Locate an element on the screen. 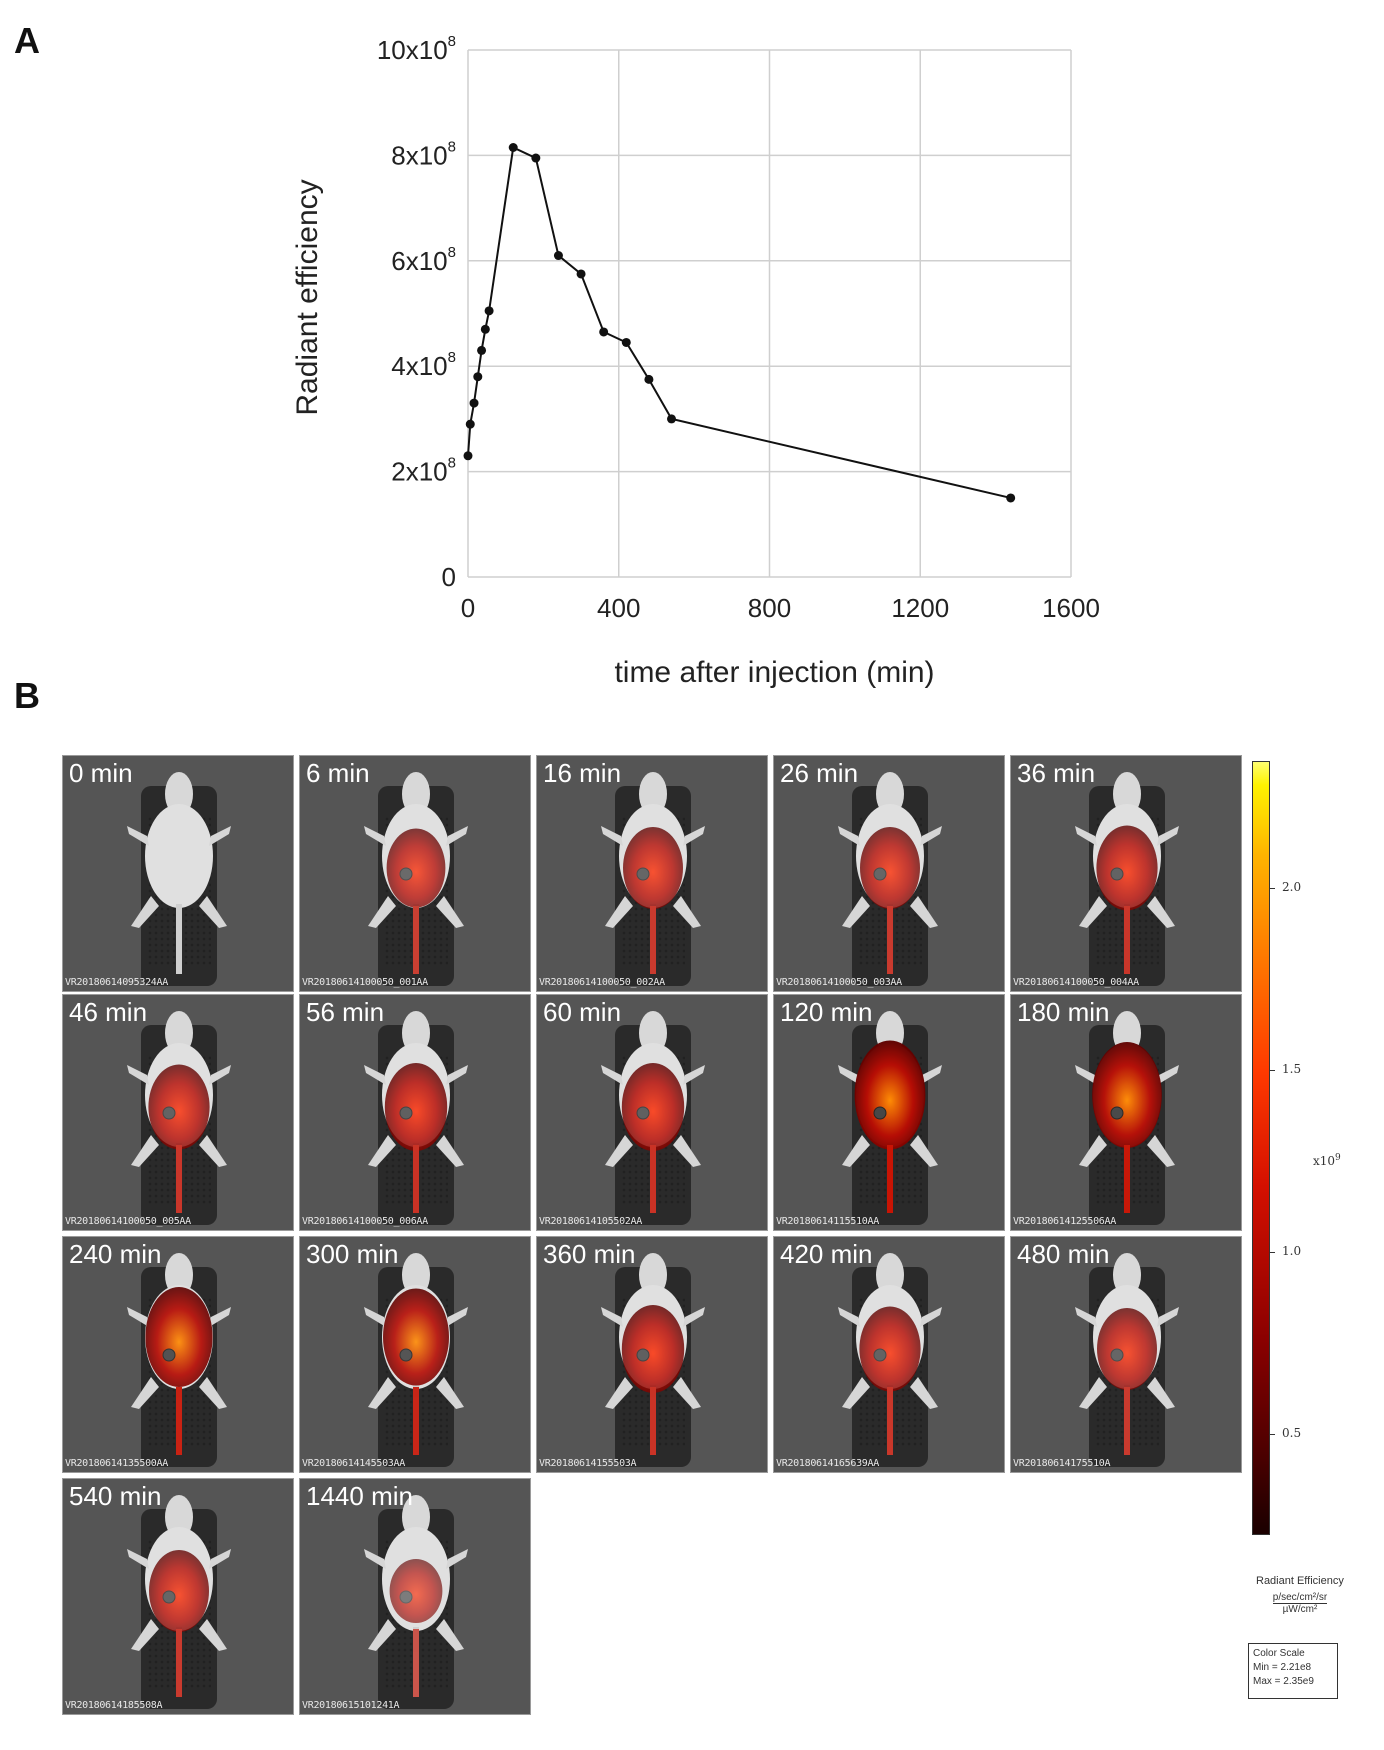 Image resolution: width=1384 pixels, height=1750 pixels. colorbar-tick-label: 1.0 is located at coordinates (1292, 1250).